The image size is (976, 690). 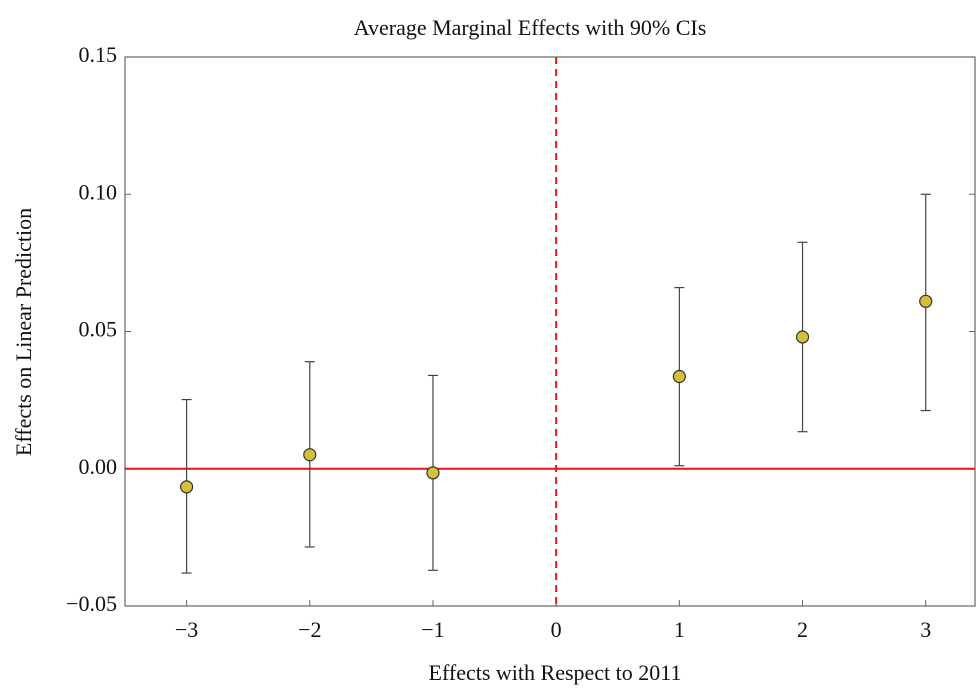 What do you see at coordinates (679, 629) in the screenshot?
I see `x-tick-label: 1` at bounding box center [679, 629].